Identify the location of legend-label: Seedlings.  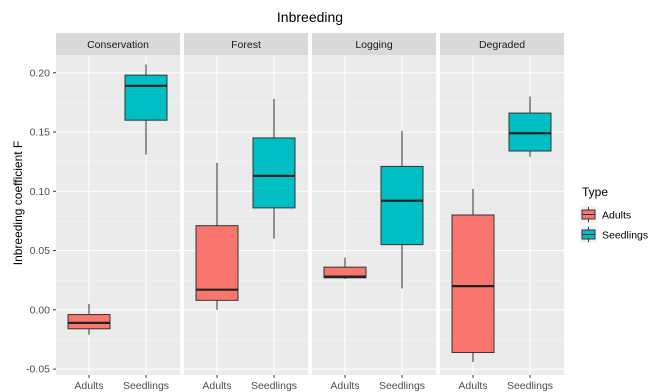
(625, 236).